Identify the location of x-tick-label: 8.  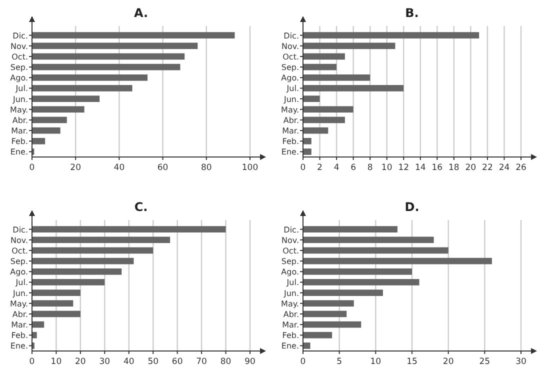
(370, 168).